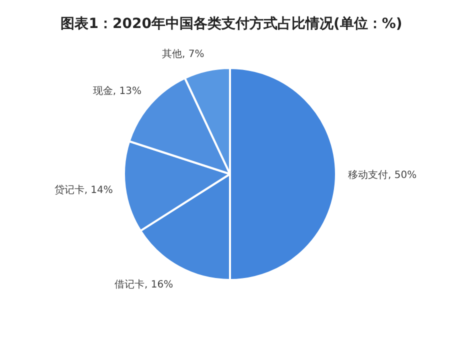 This screenshot has height=337, width=463. I want to click on slice-label: 移动支付, 50%, so click(382, 175).